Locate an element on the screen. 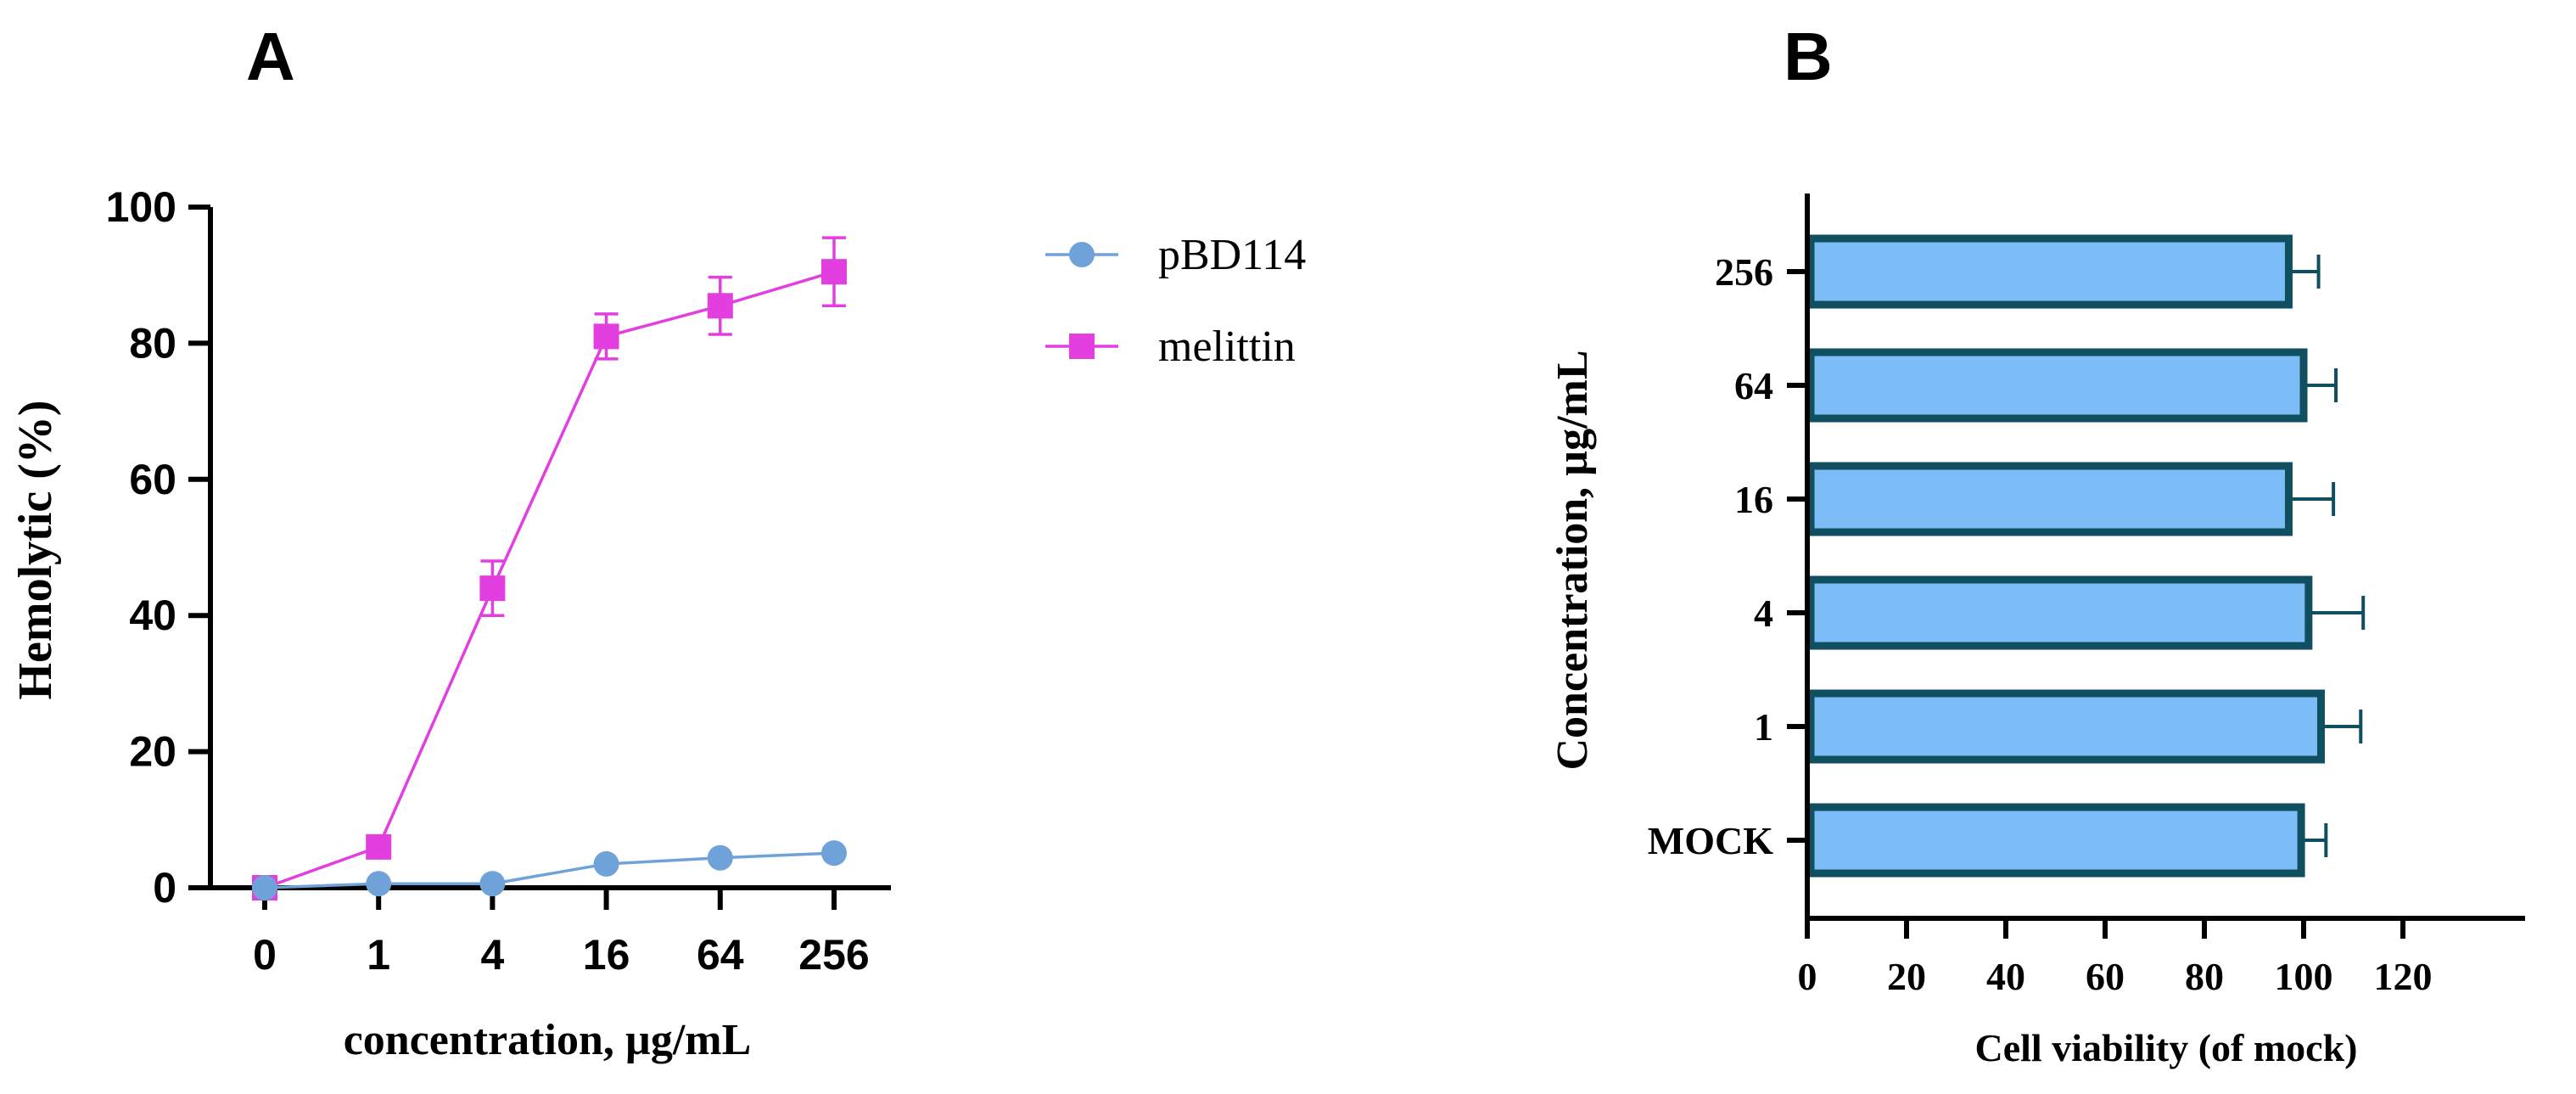  series-pBD114 is located at coordinates (549, 870).